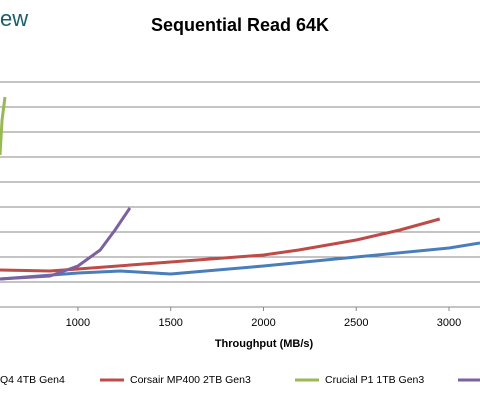  What do you see at coordinates (78, 323) in the screenshot?
I see `x-tick-label: 1000` at bounding box center [78, 323].